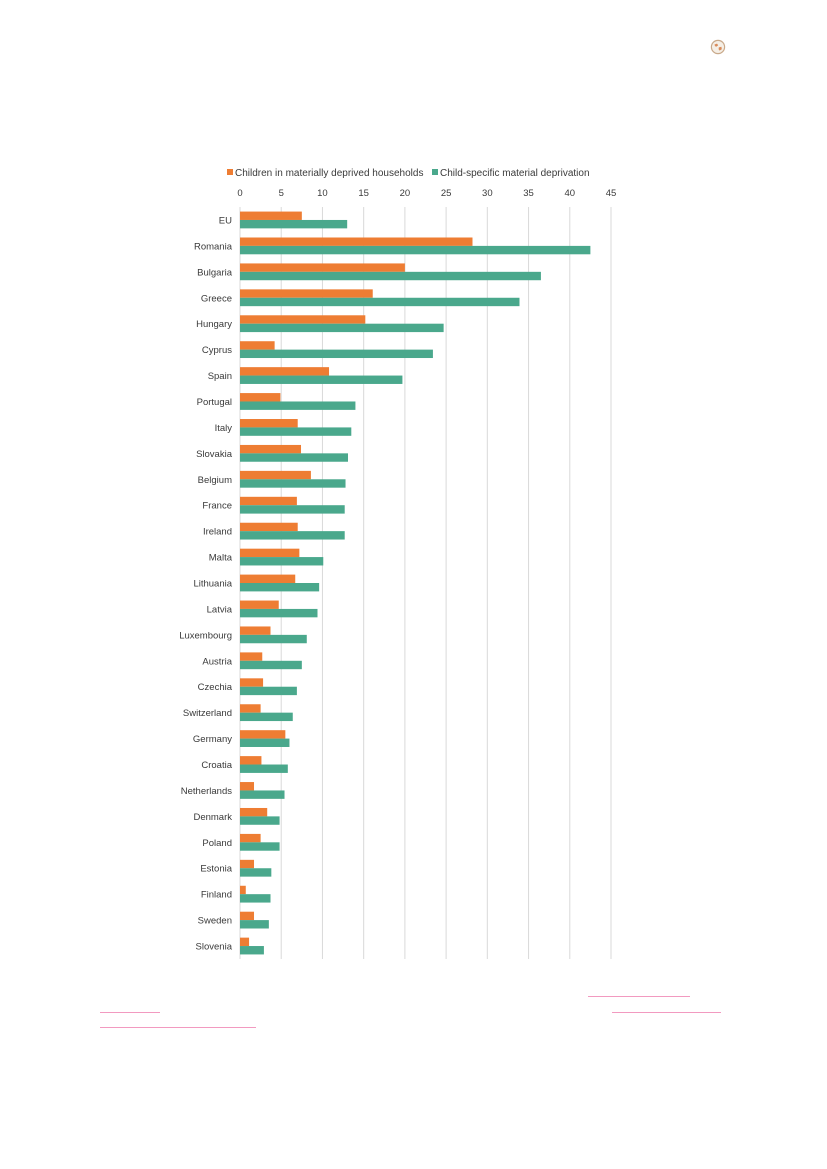 Image resolution: width=827 pixels, height=1169 pixels. Describe the element at coordinates (217, 350) in the screenshot. I see `category-label: Cyprus` at that location.